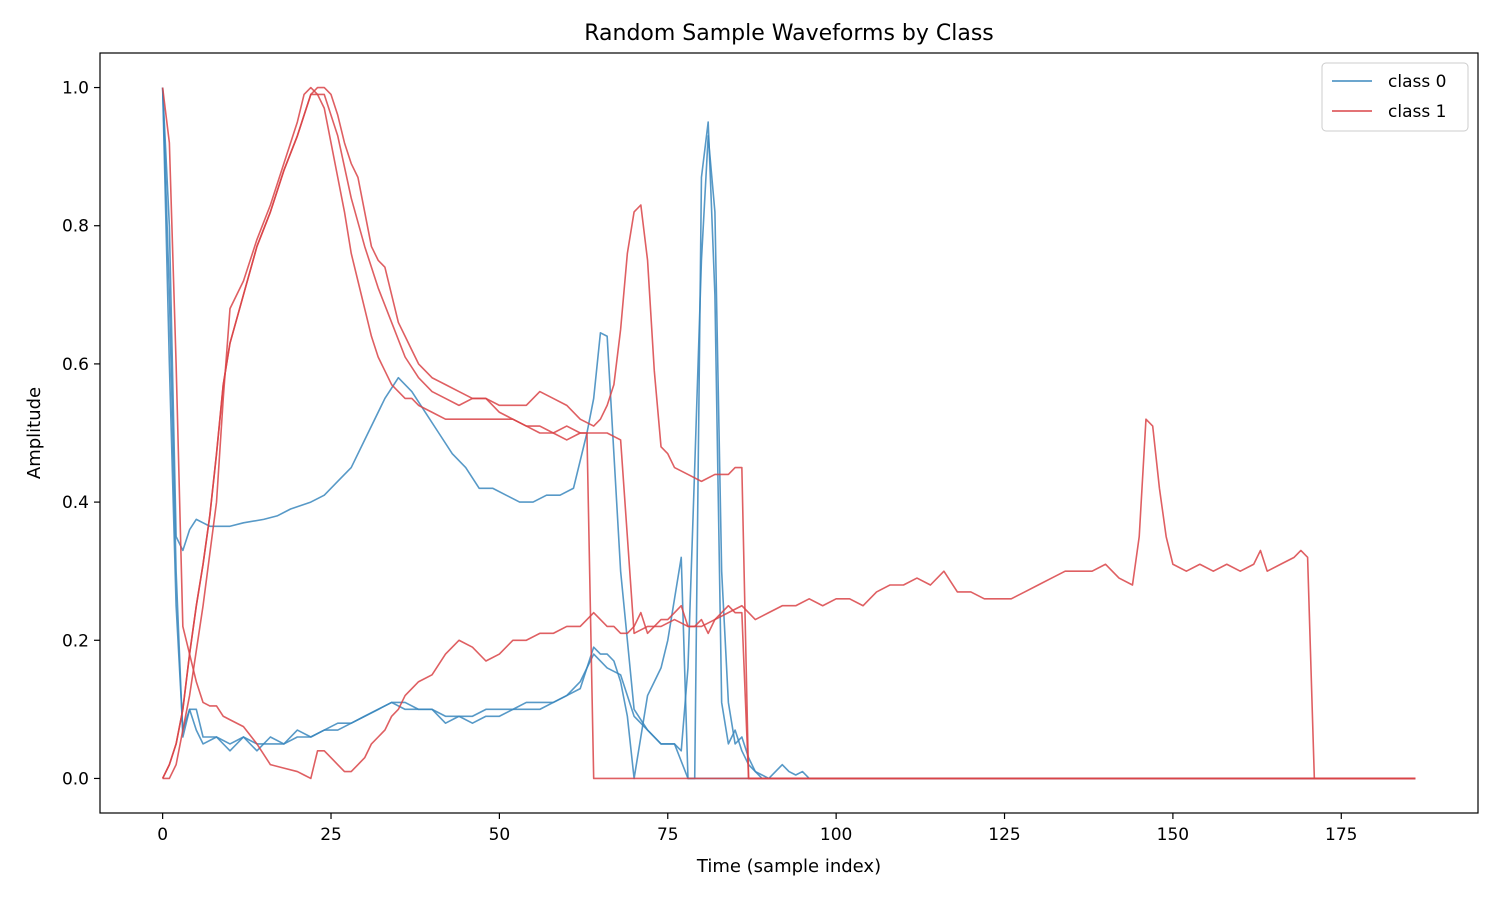  I want to click on y-tick-label: 0.0, so click(75, 779).